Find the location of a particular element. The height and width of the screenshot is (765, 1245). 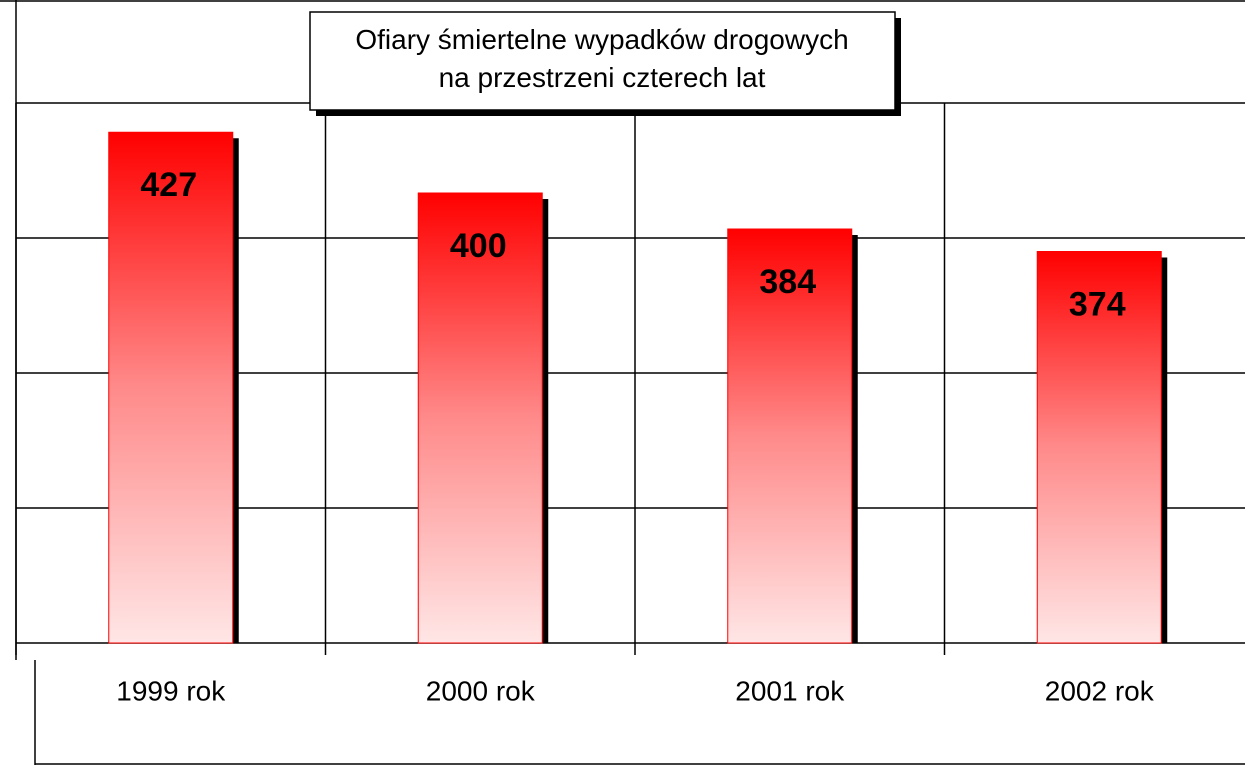

x-tick-label: 2000 rok is located at coordinates (481, 690).